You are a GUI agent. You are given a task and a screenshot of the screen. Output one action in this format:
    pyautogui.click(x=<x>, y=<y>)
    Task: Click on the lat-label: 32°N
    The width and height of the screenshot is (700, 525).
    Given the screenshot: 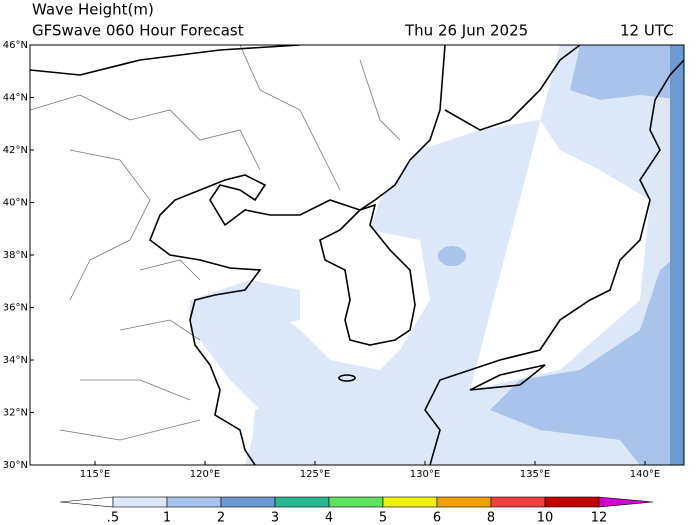 What is the action you would take?
    pyautogui.click(x=15, y=413)
    